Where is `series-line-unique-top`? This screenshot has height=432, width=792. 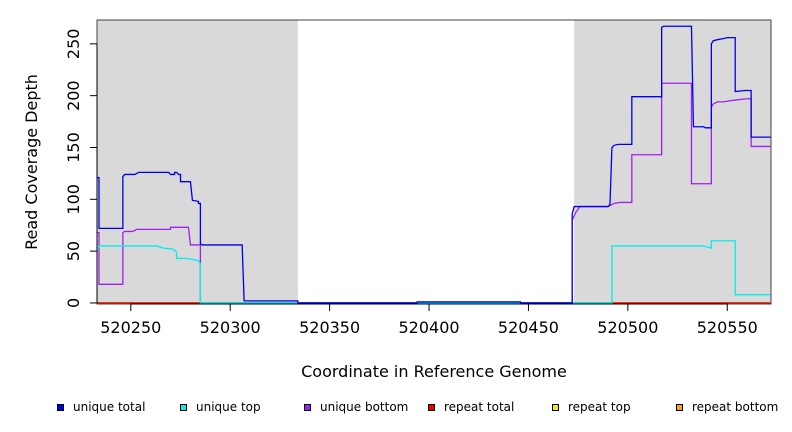
series-line-unique-top is located at coordinates (434, 272).